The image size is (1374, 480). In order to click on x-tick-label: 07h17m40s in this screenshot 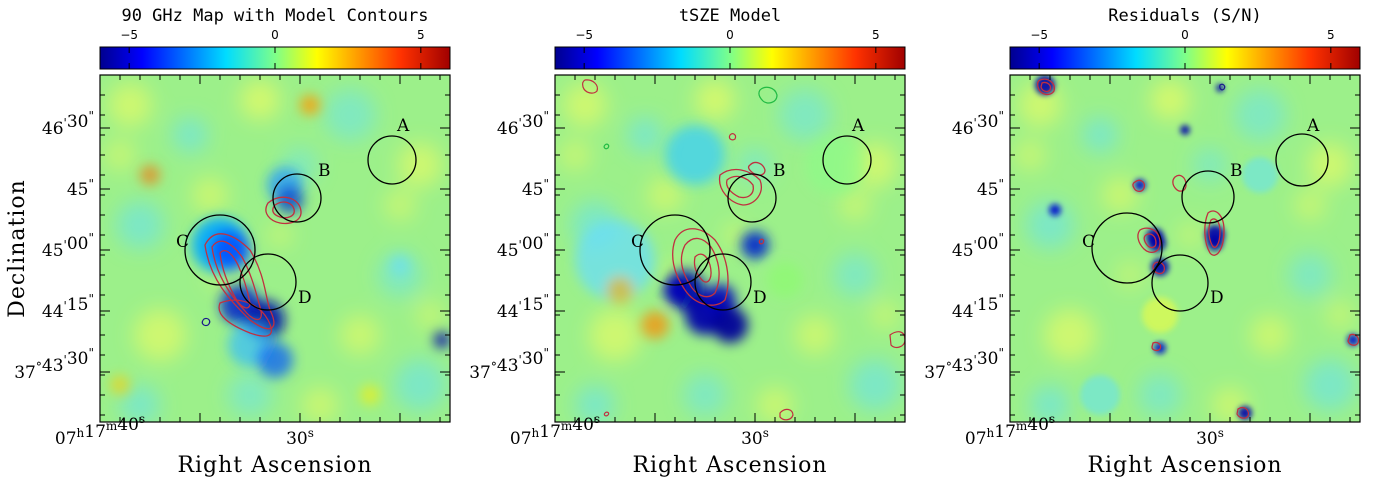, I will do `click(555, 430)`.